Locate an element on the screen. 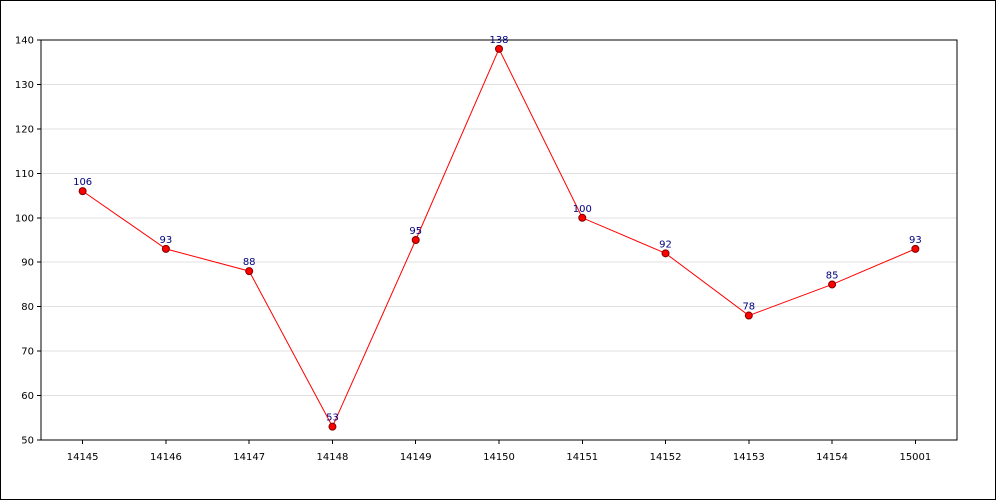  x-tick-label: 14151 is located at coordinates (582, 457).